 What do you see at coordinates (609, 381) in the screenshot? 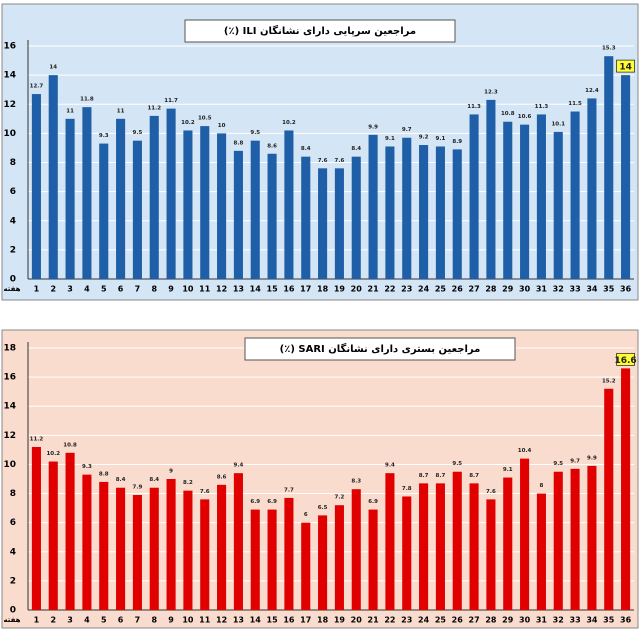
I see `value-label: 15.2` at bounding box center [609, 381].